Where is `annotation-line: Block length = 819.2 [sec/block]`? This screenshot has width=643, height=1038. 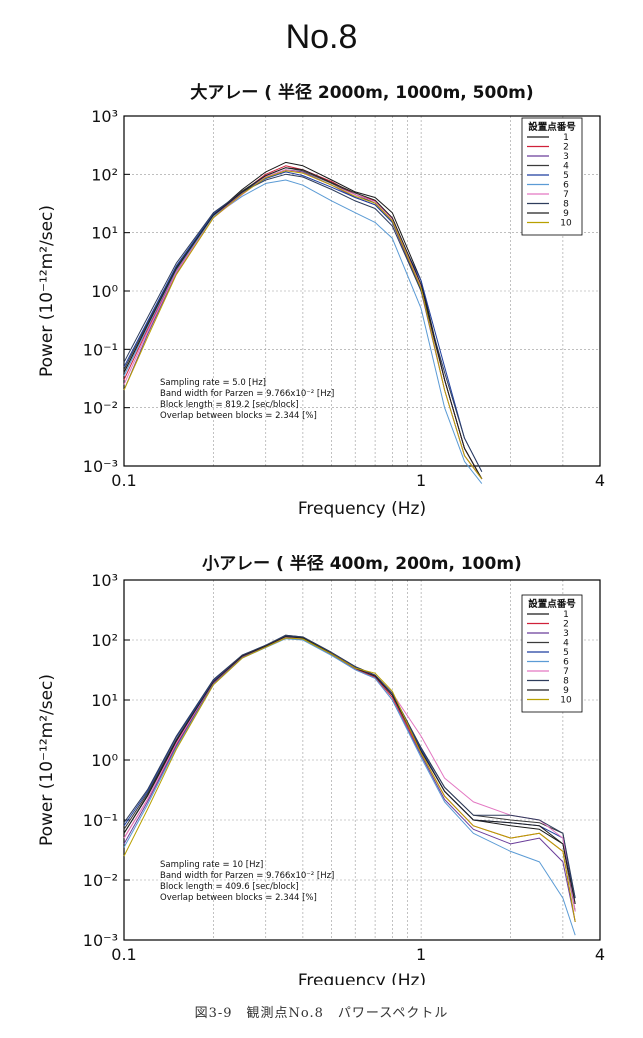 annotation-line: Block length = 819.2 [sec/block] is located at coordinates (229, 405).